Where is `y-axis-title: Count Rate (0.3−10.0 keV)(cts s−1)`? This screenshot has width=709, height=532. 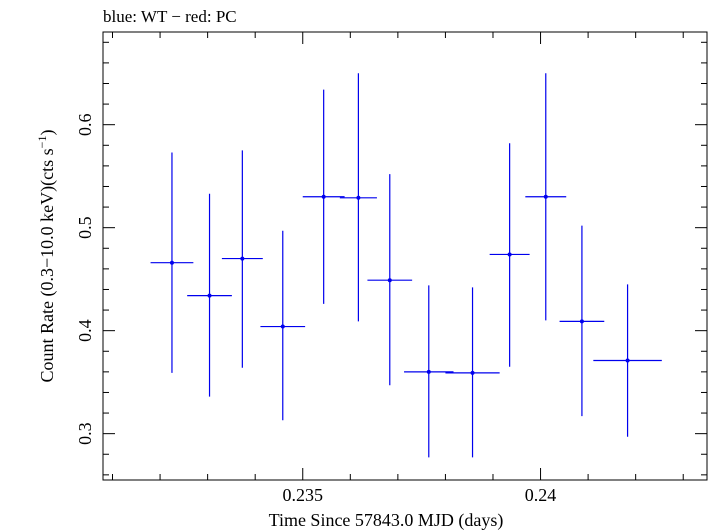
y-axis-title: Count Rate (0.3−10.0 keV)(cts s−1) is located at coordinates (46, 256).